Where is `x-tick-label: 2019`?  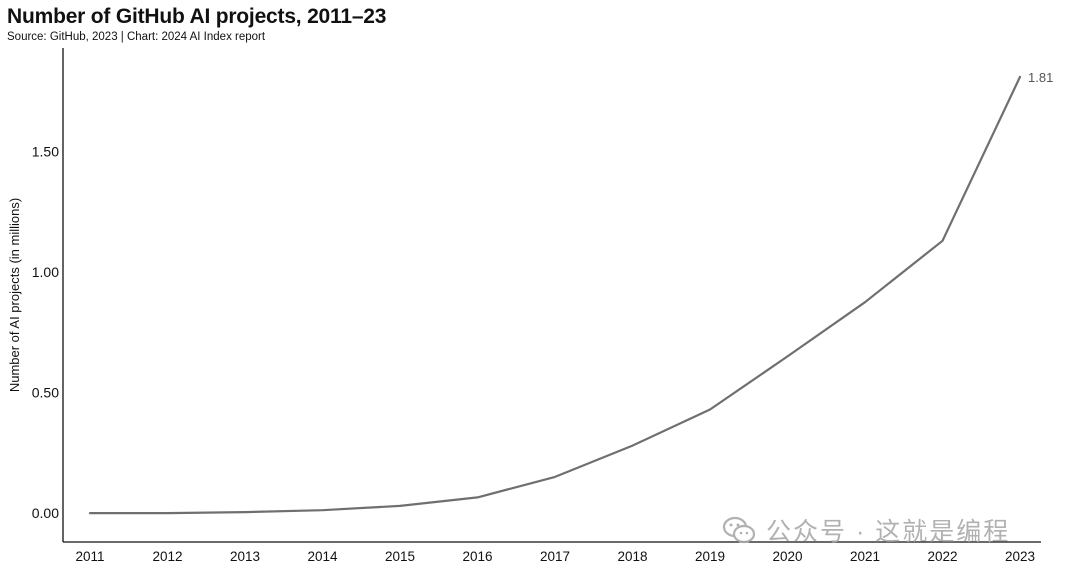 x-tick-label: 2019 is located at coordinates (710, 556).